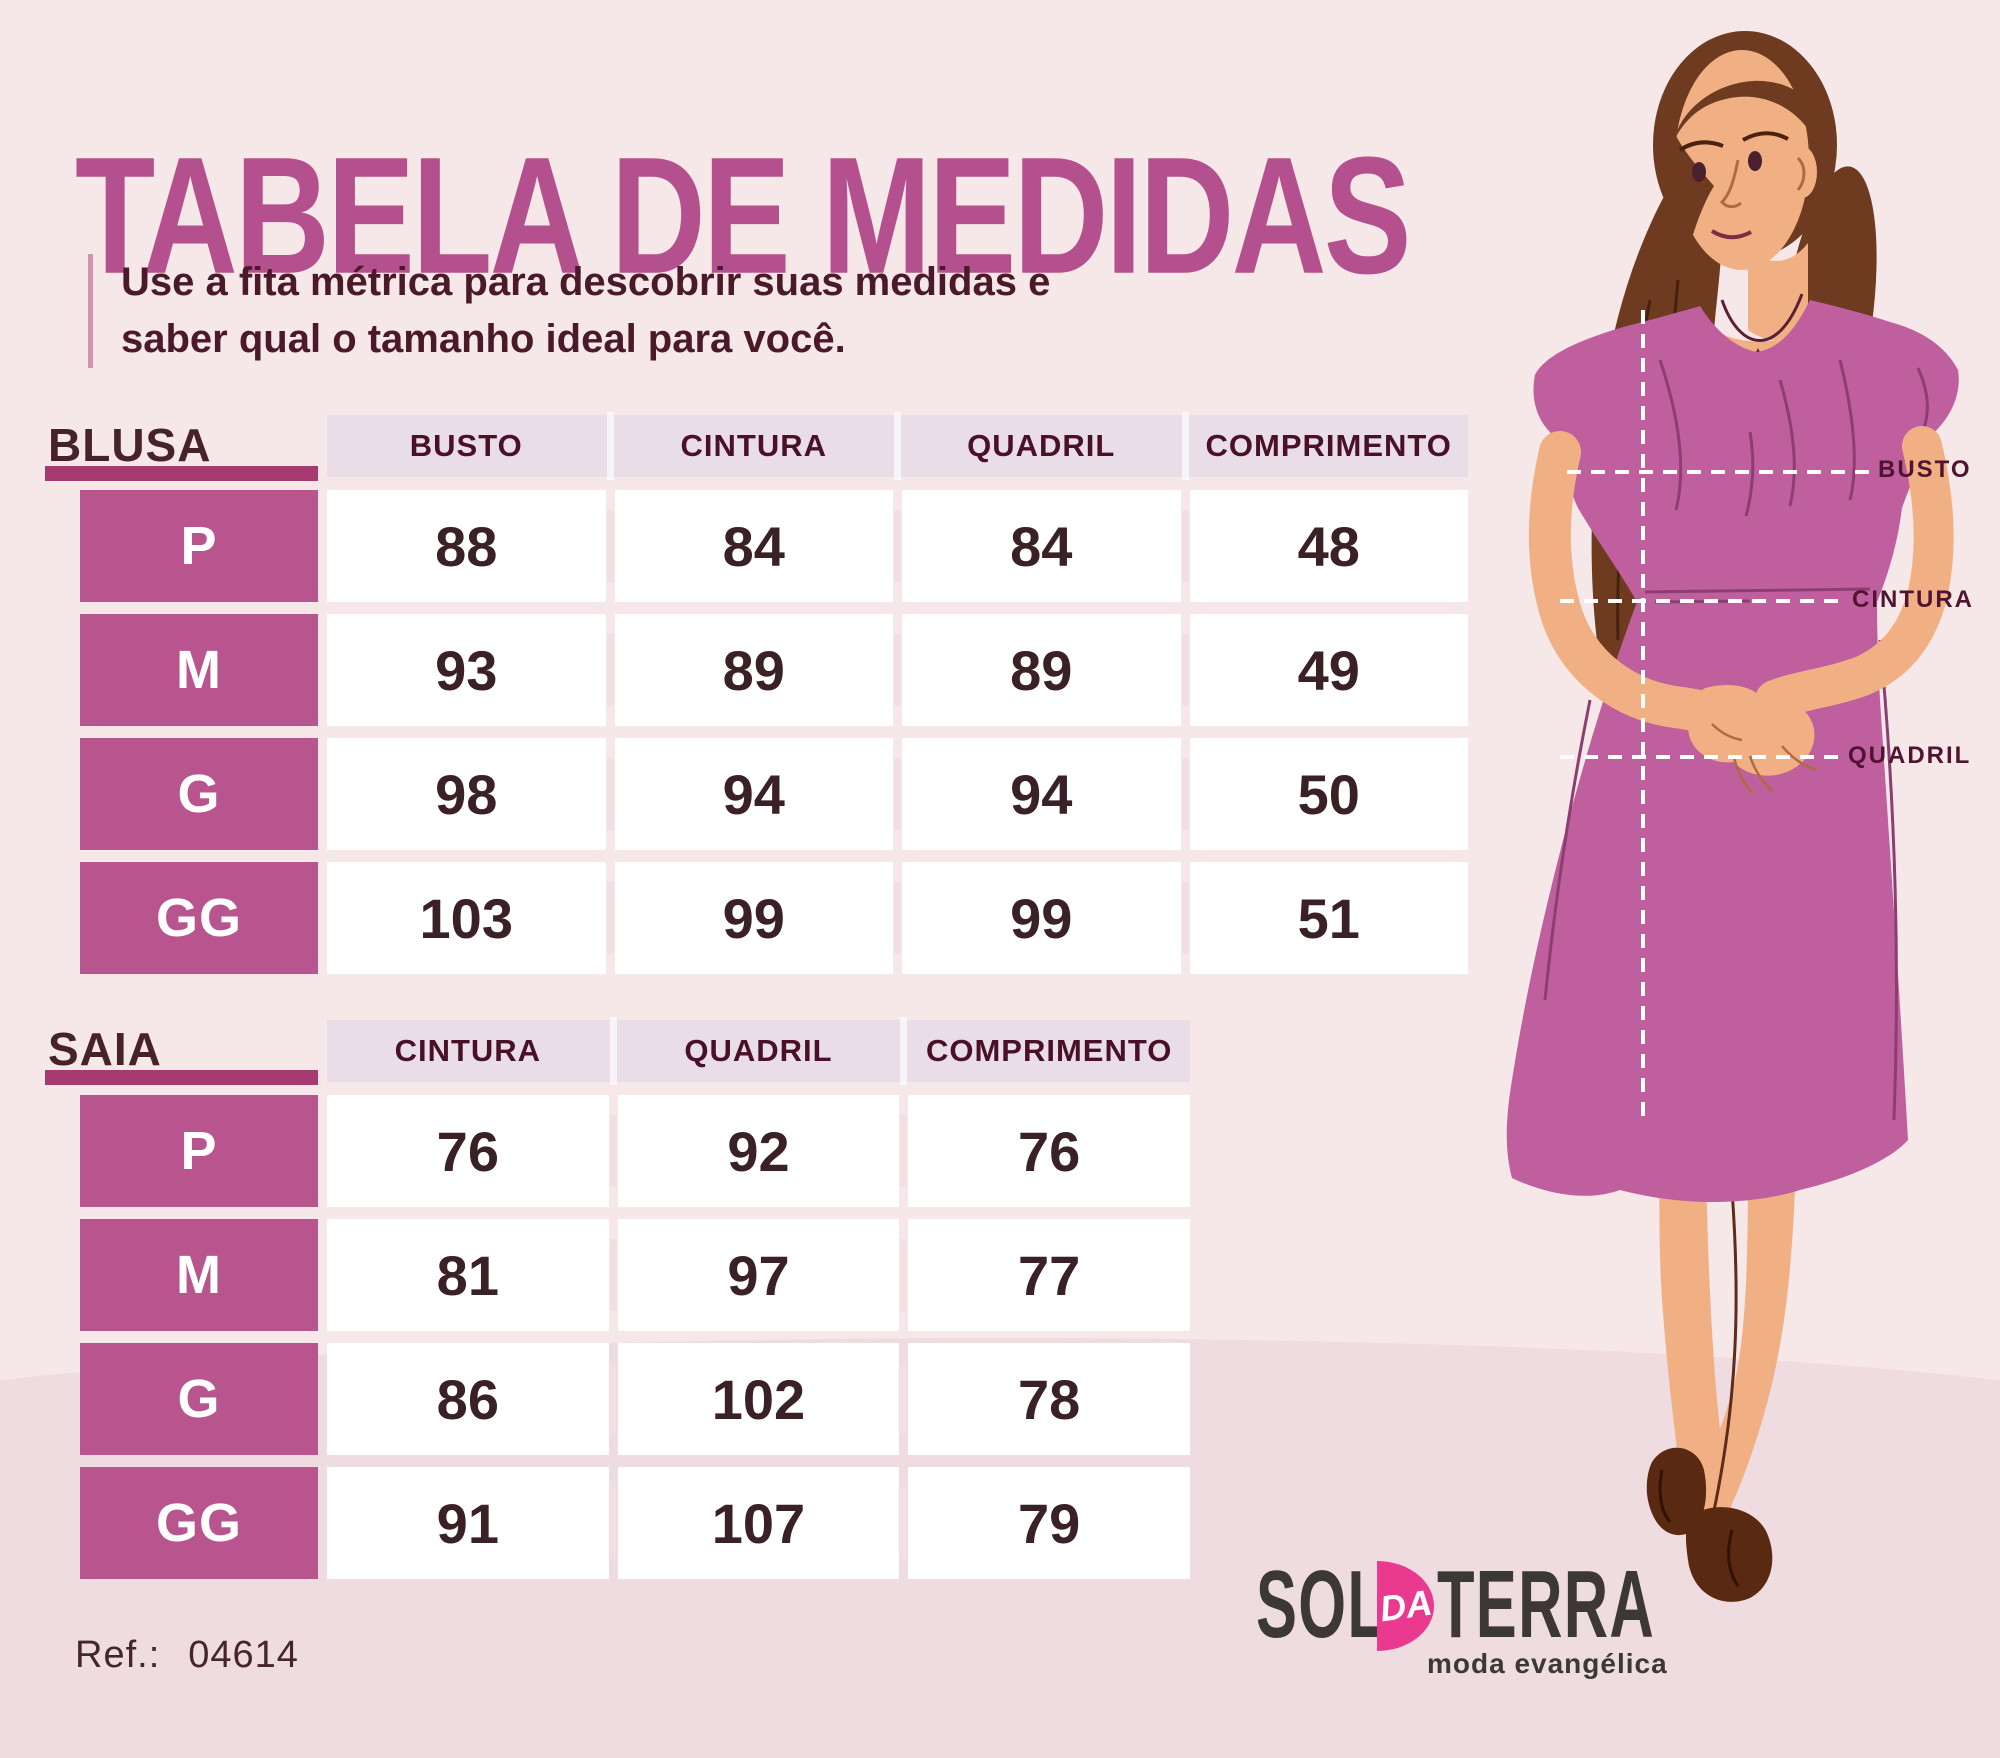 Image resolution: width=2000 pixels, height=1758 pixels. Describe the element at coordinates (1321, 1604) in the screenshot. I see `logo-sol: SOL` at that location.